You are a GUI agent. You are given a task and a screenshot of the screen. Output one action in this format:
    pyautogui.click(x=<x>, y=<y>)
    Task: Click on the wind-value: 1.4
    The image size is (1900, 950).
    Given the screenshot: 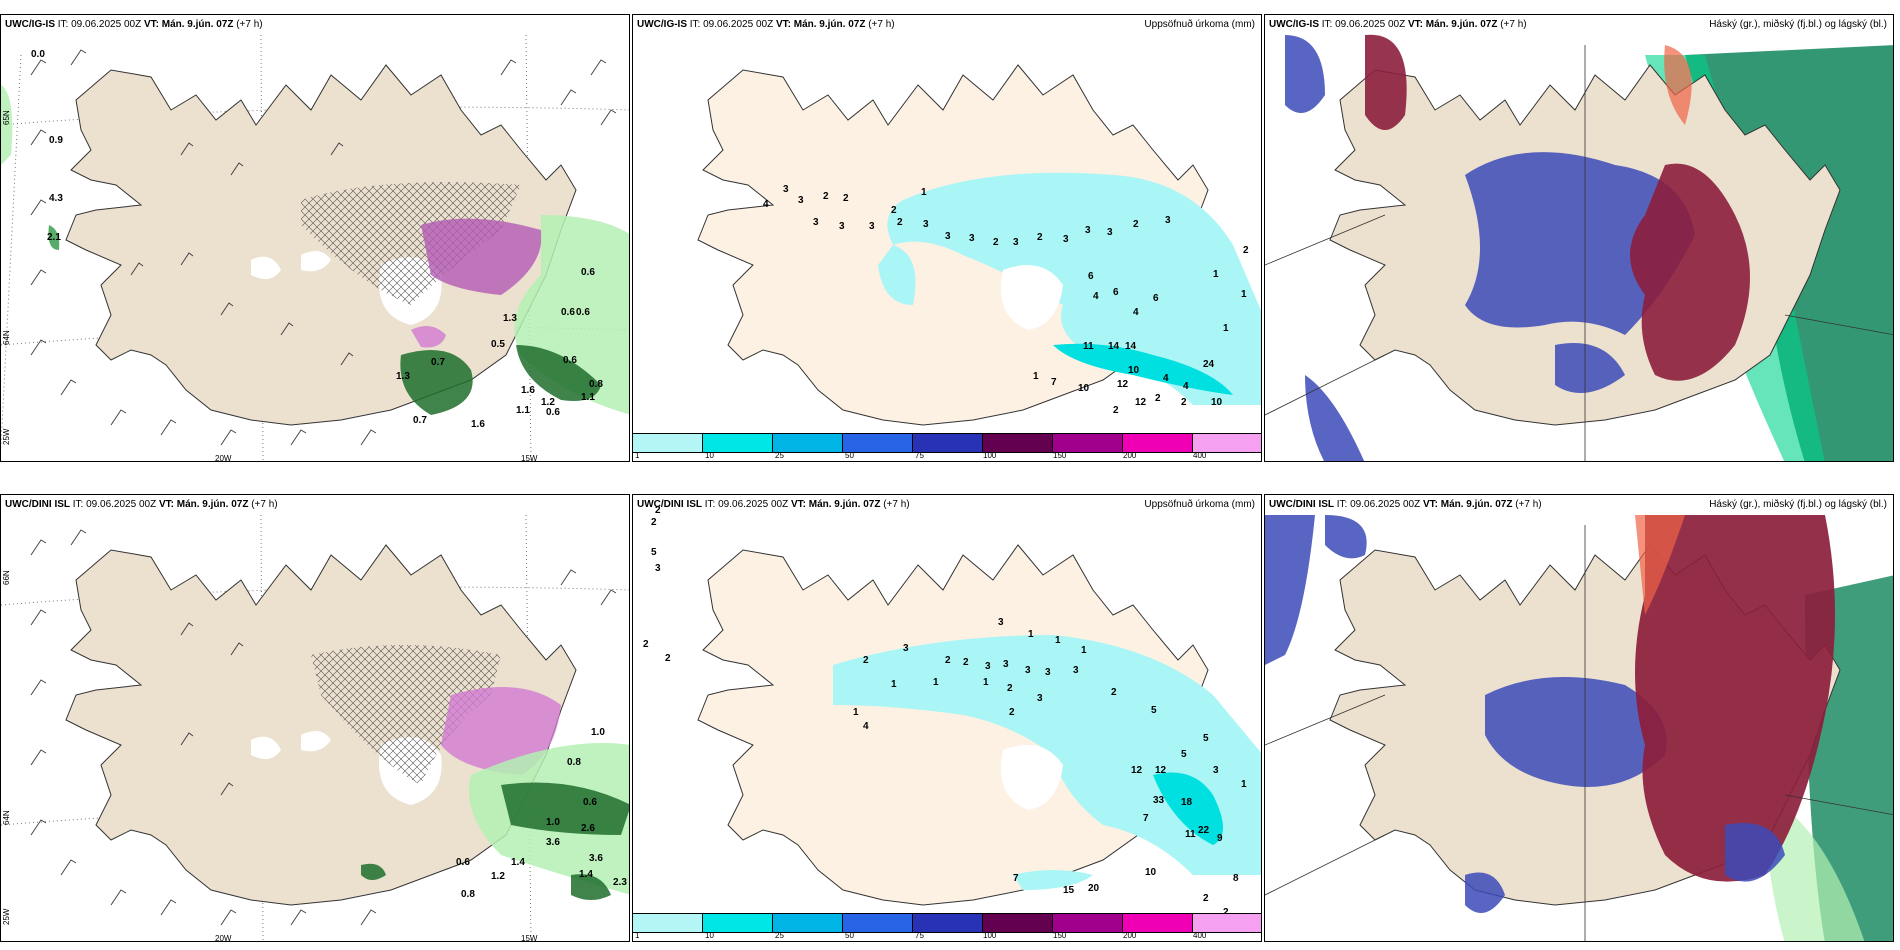 What is the action you would take?
    pyautogui.click(x=518, y=862)
    